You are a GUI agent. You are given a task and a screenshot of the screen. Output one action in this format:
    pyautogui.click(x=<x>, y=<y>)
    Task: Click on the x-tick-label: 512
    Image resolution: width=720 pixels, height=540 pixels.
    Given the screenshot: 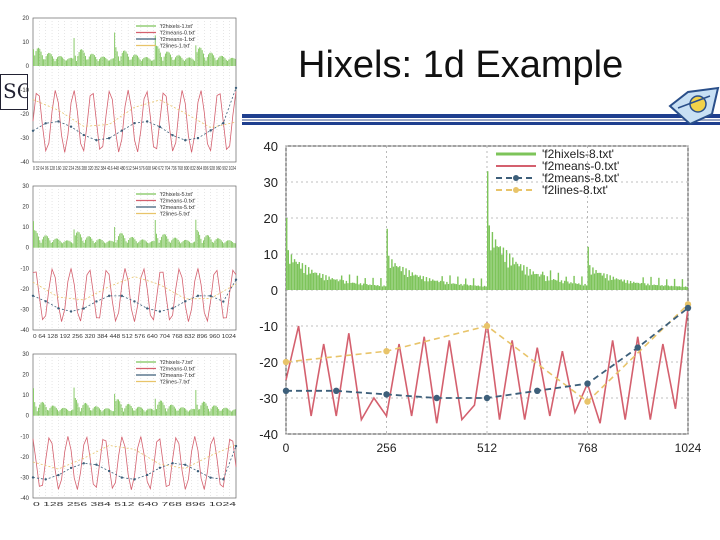 What is the action you would take?
    pyautogui.click(x=487, y=448)
    